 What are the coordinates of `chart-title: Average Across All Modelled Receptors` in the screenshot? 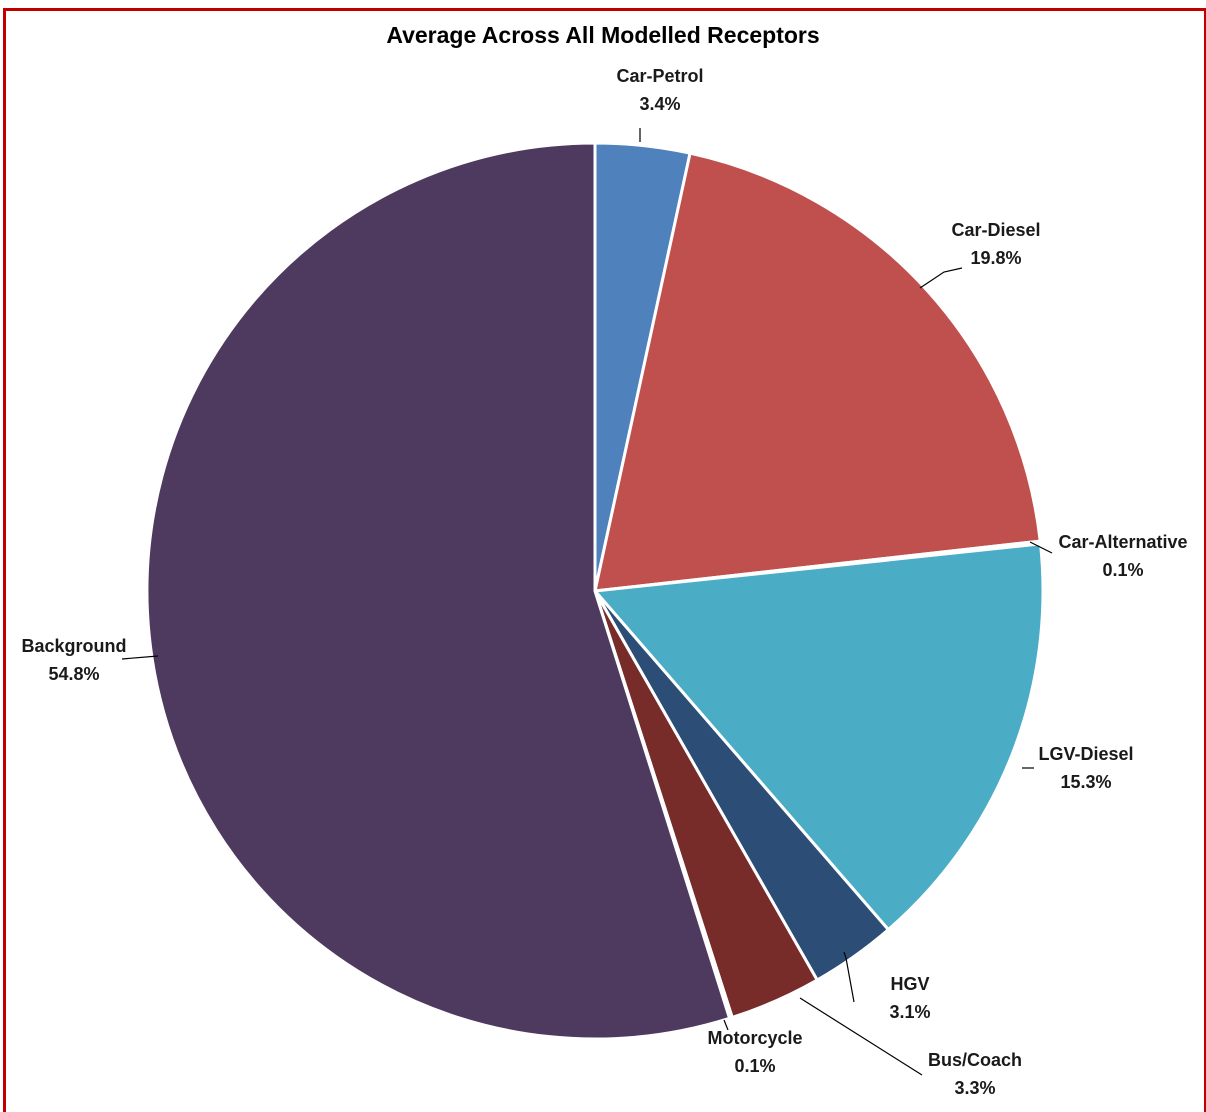 It's located at (603, 35).